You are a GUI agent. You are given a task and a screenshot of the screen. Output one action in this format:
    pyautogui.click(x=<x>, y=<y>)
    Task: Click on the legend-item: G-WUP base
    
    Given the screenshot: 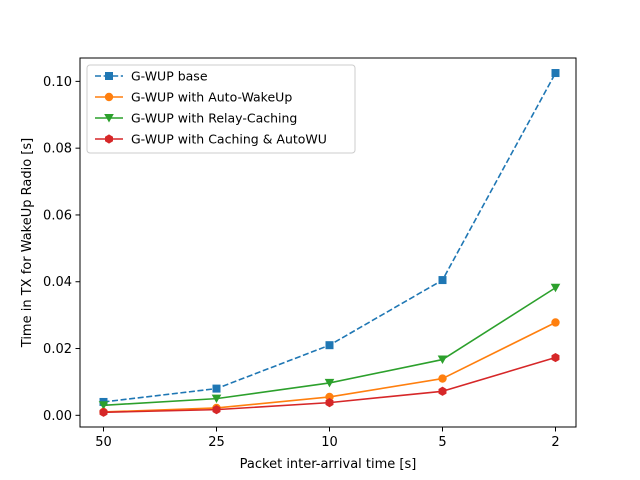 What is the action you would take?
    pyautogui.click(x=151, y=76)
    